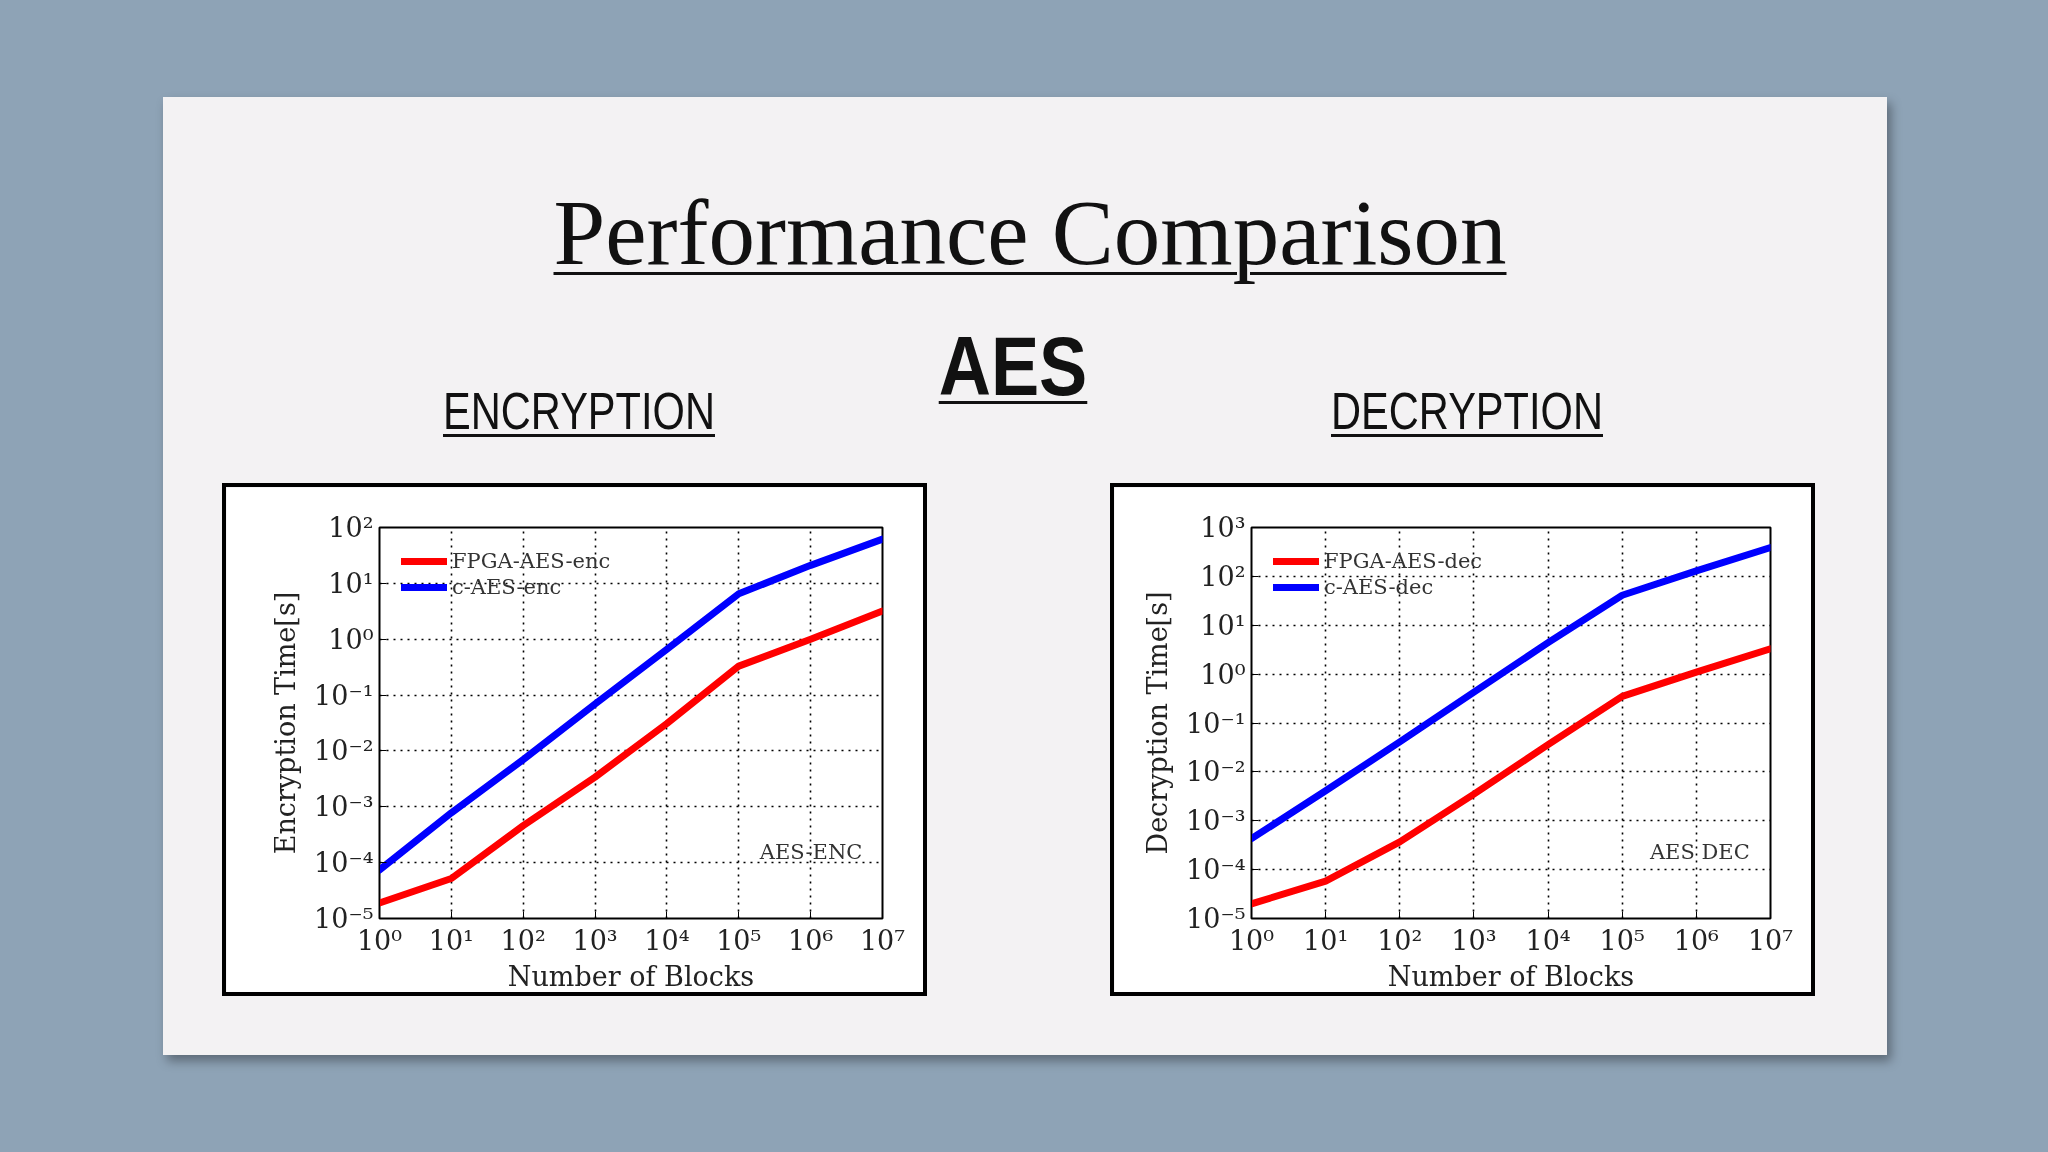 This screenshot has height=1152, width=2048. I want to click on legend-label: c-AES-dec, so click(1379, 587).